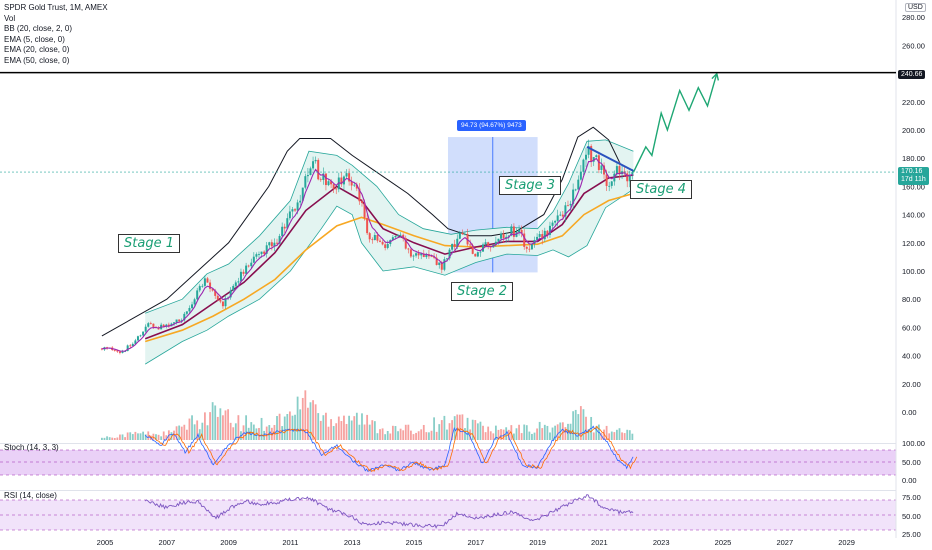 This screenshot has width=932, height=550. I want to click on time-axis-label: 2009, so click(228, 542).